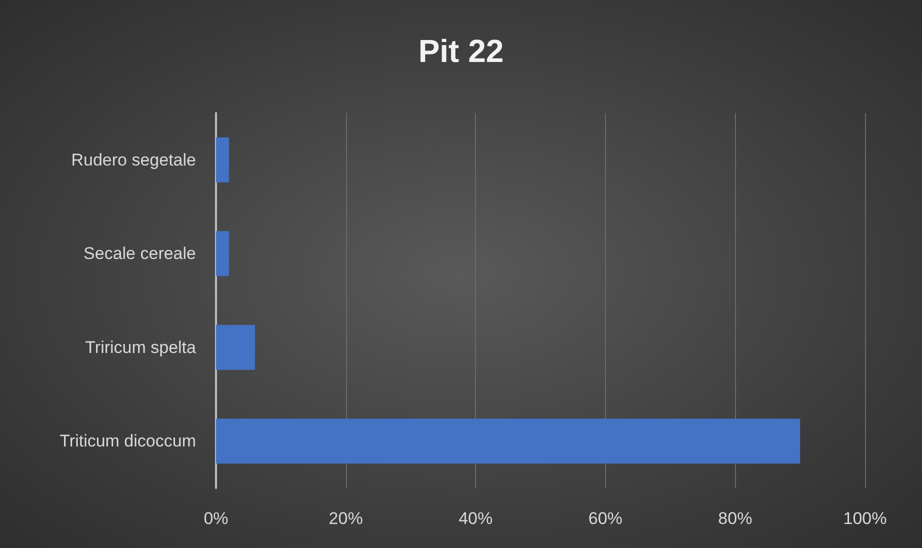  I want to click on y-tick-label: Secale cereale, so click(140, 254).